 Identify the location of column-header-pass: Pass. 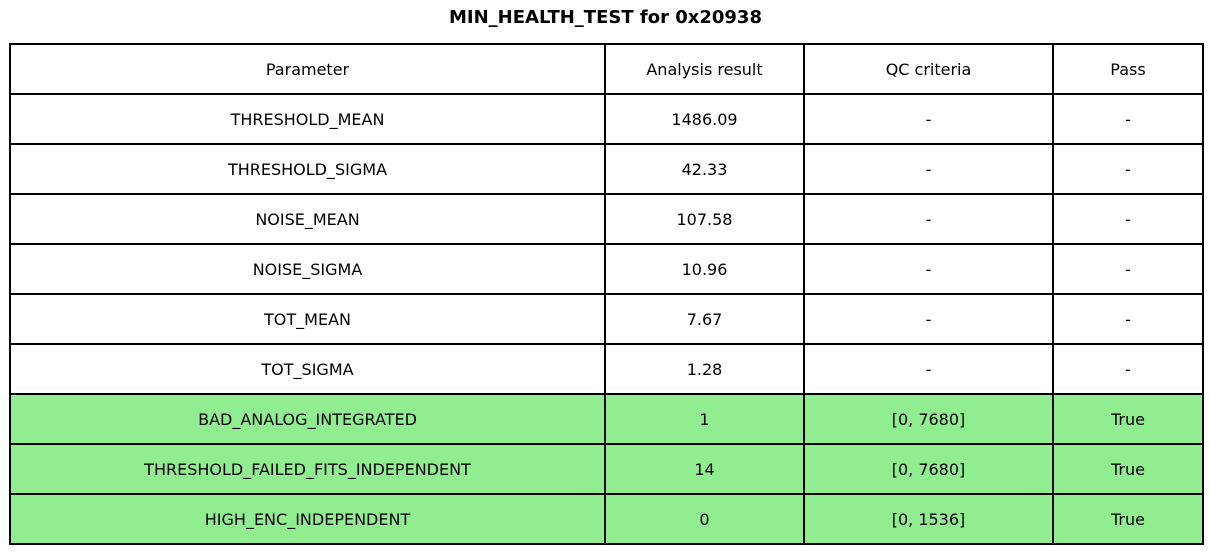
(1128, 69).